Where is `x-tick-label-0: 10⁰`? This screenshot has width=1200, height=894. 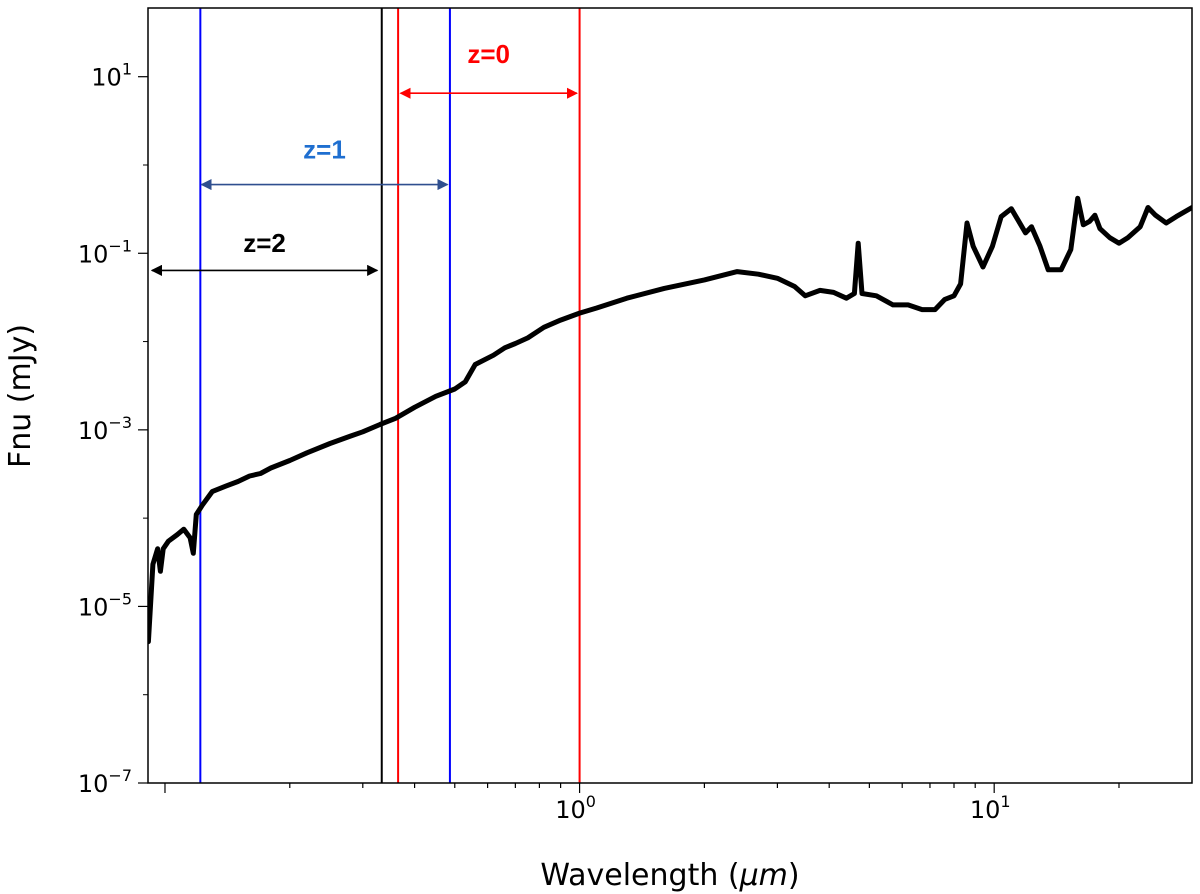
x-tick-label-0: 10⁰ is located at coordinates (575, 808).